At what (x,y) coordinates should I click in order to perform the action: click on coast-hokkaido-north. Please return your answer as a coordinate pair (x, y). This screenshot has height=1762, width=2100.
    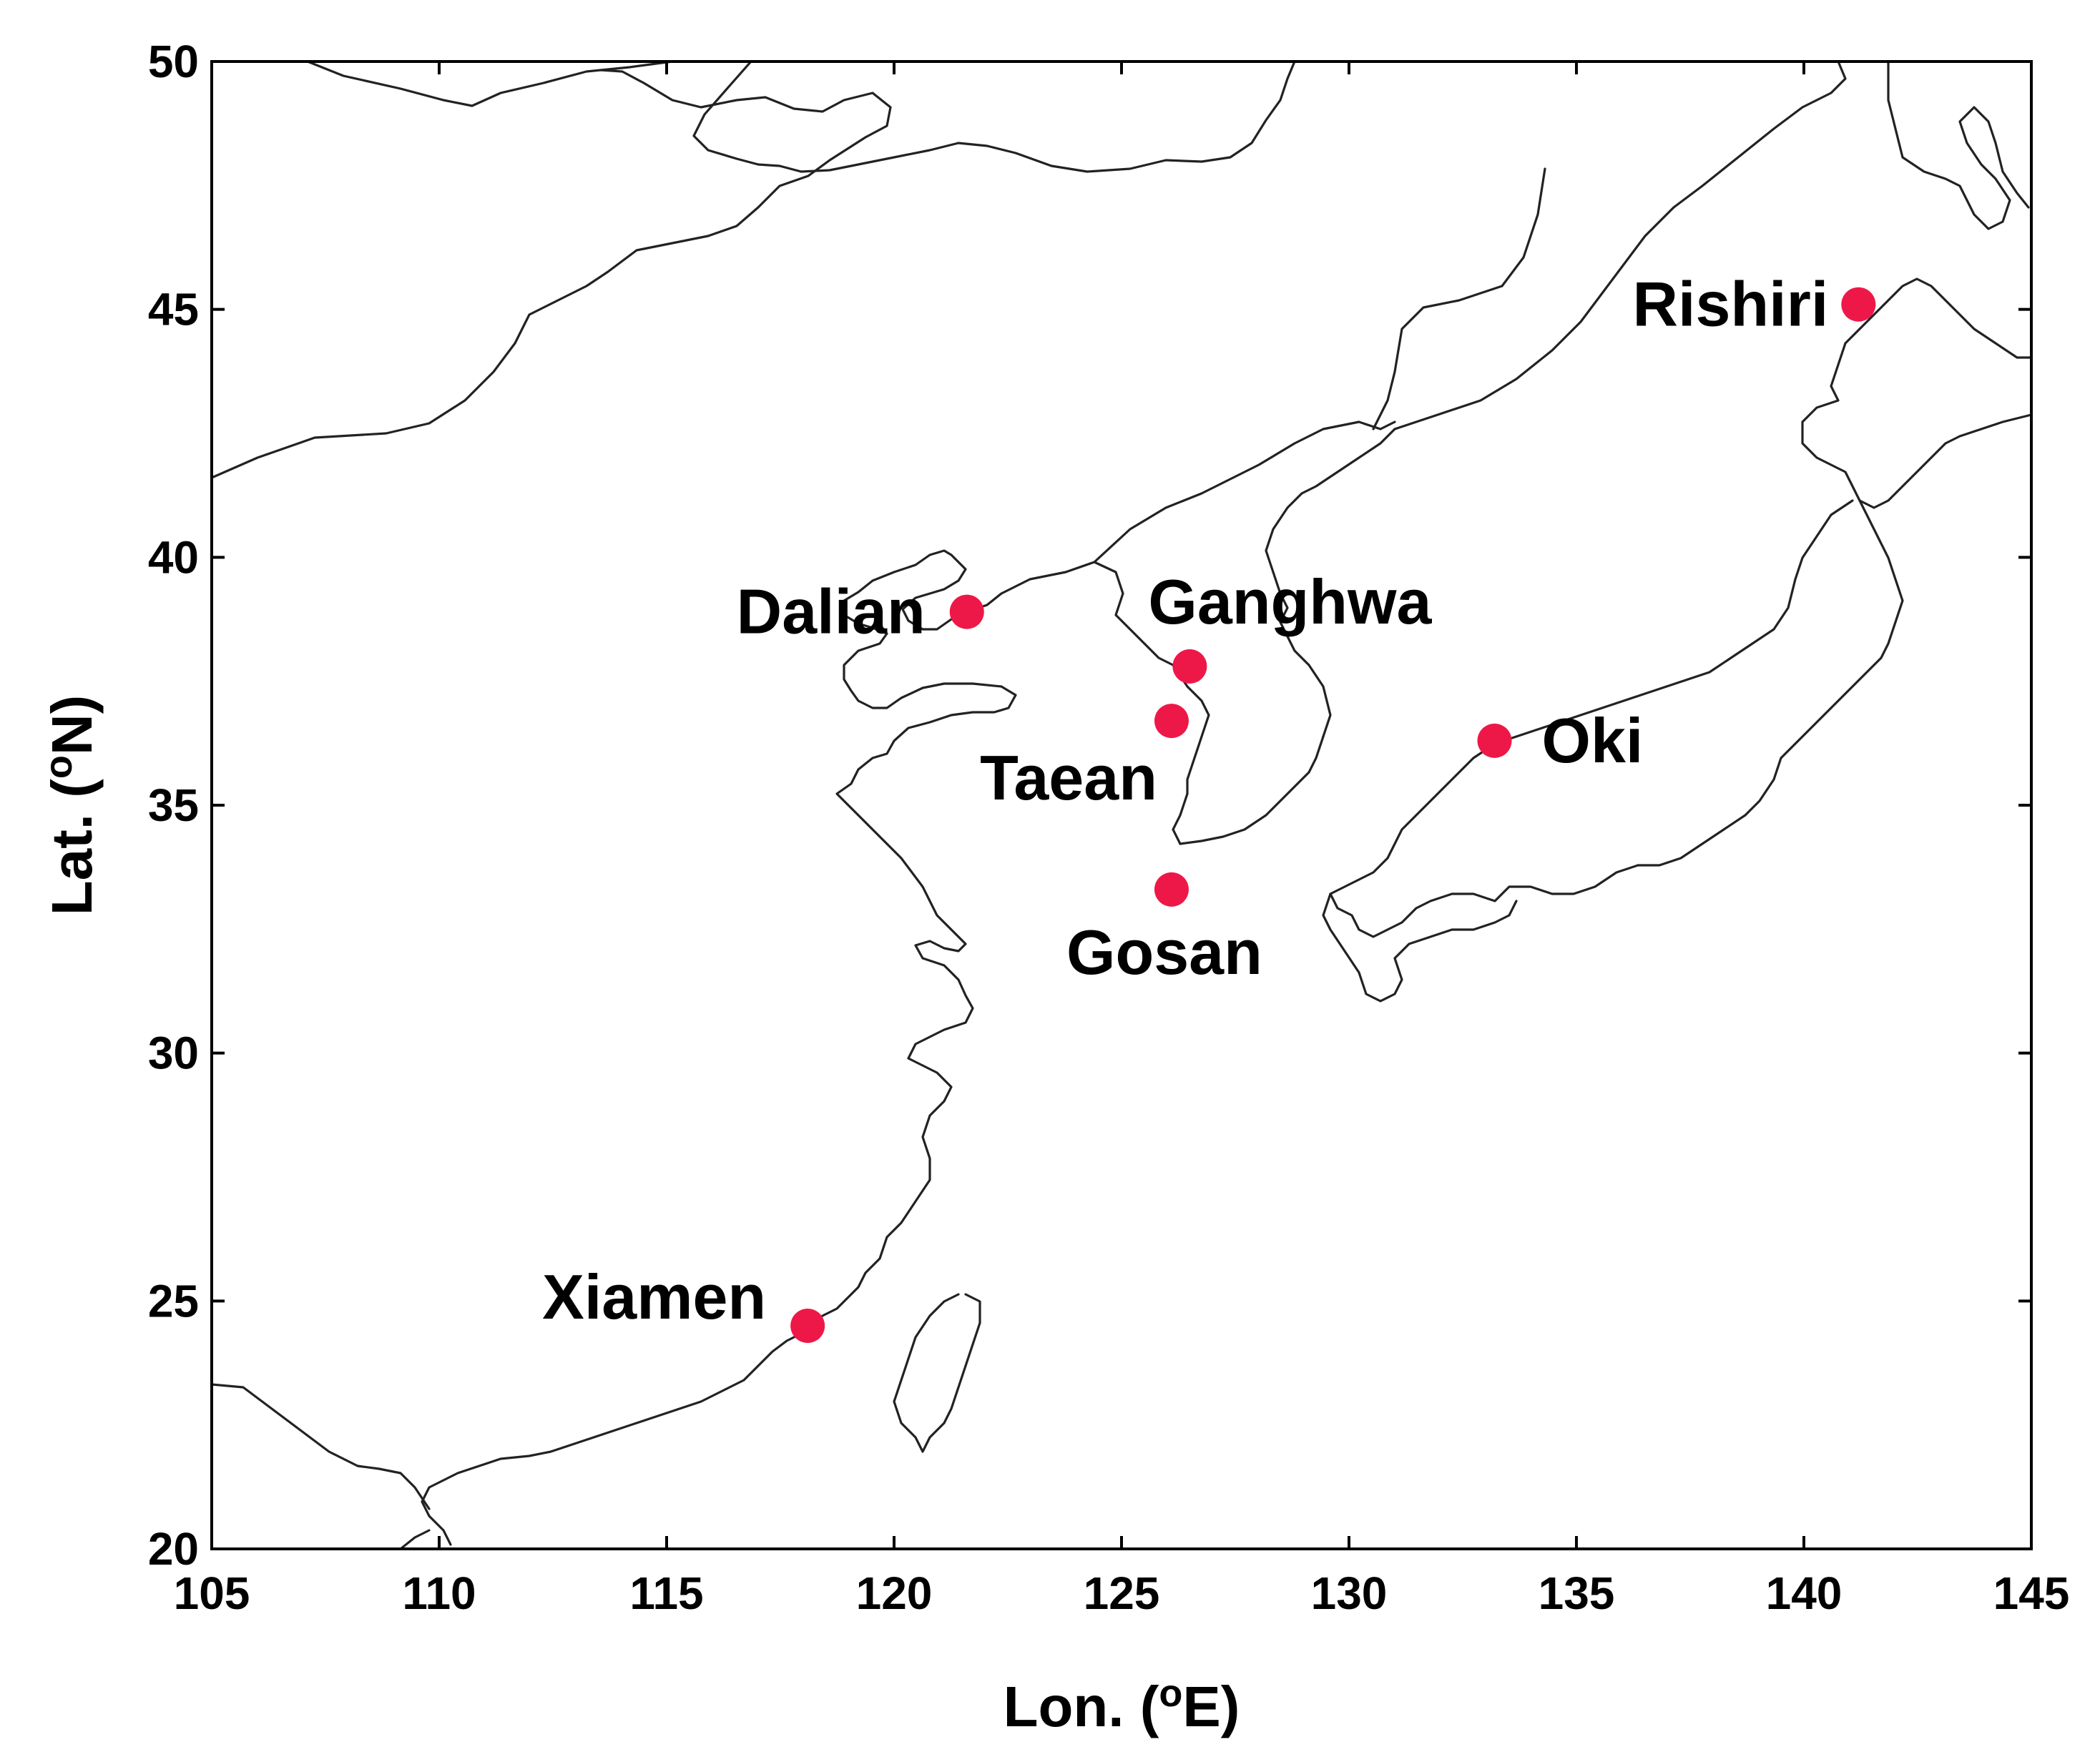
    Looking at the image, I should click on (1944, 318).